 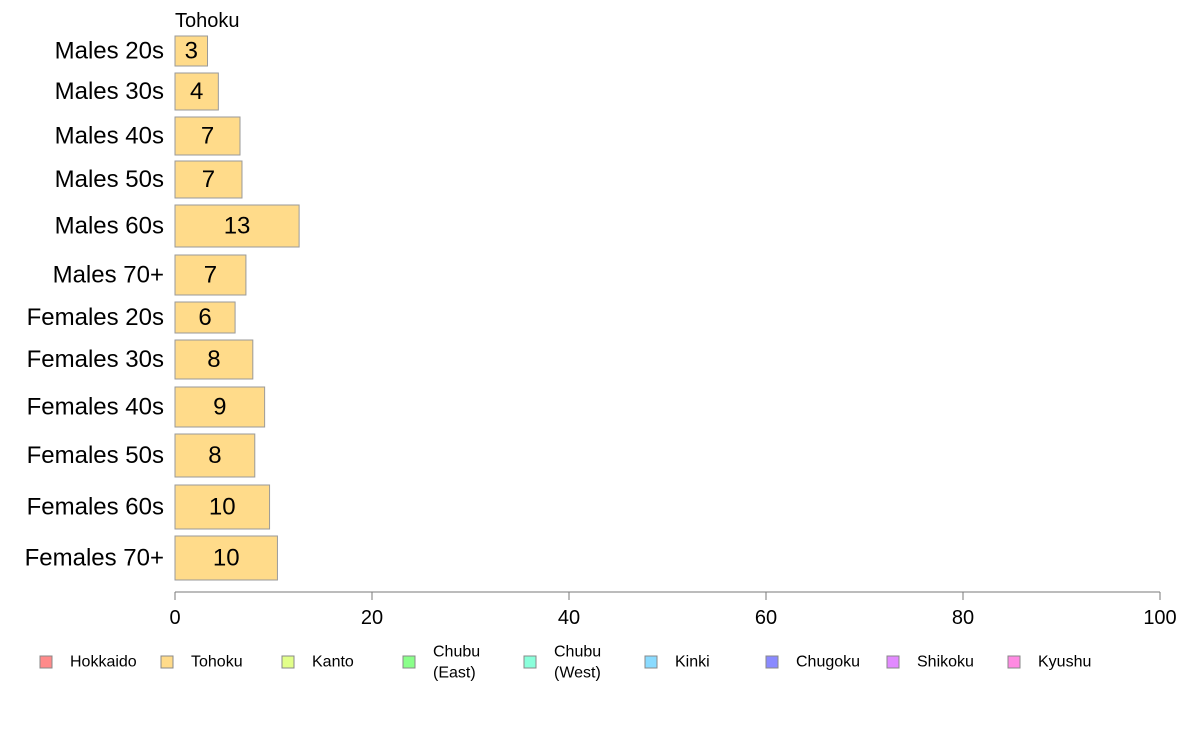 I want to click on x-axis: 0 20 40 60 80 100, so click(x=673, y=610).